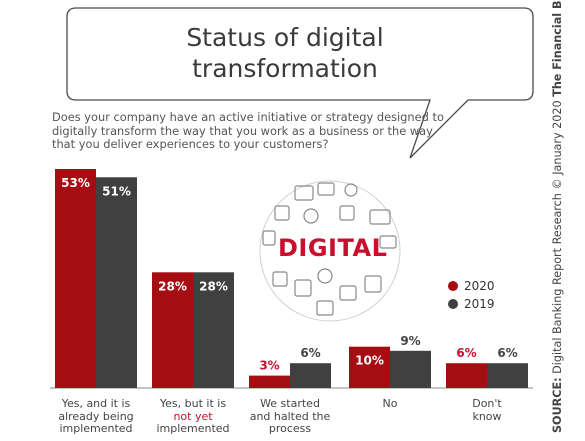  I want to click on data-label-2020-4: 6%, so click(466, 353).